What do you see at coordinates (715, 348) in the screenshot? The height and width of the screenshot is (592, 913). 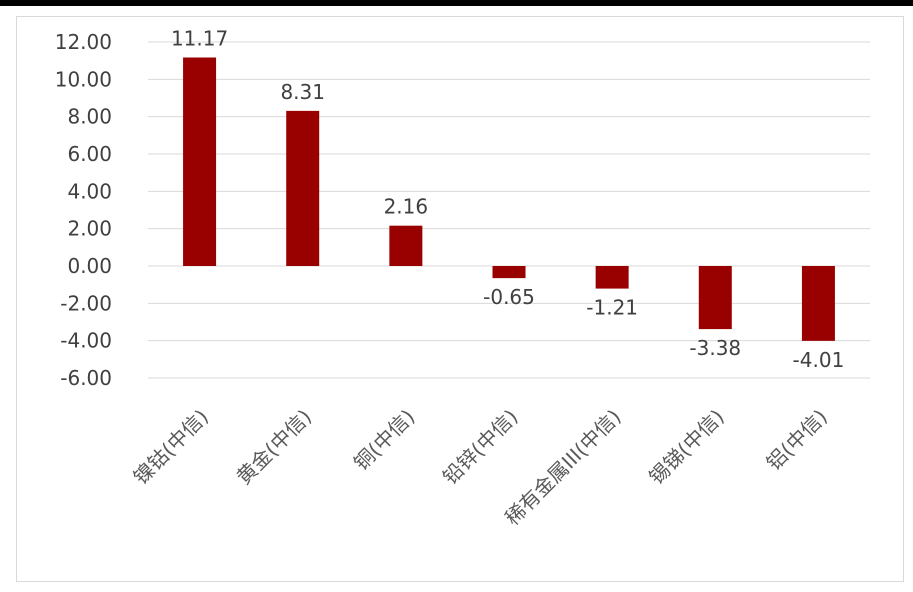 I see `data-label: -3.38` at bounding box center [715, 348].